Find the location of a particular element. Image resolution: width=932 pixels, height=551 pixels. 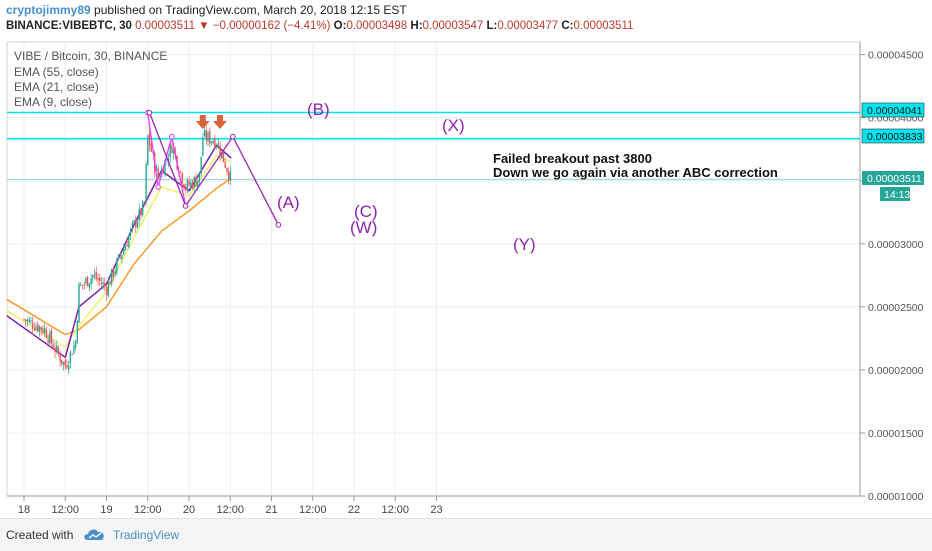

level-mid-badge is located at coordinates (893, 136).